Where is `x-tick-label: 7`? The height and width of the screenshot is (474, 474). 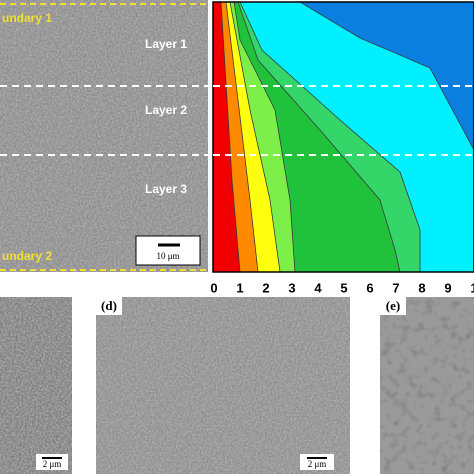 x-tick-label: 7 is located at coordinates (395, 287).